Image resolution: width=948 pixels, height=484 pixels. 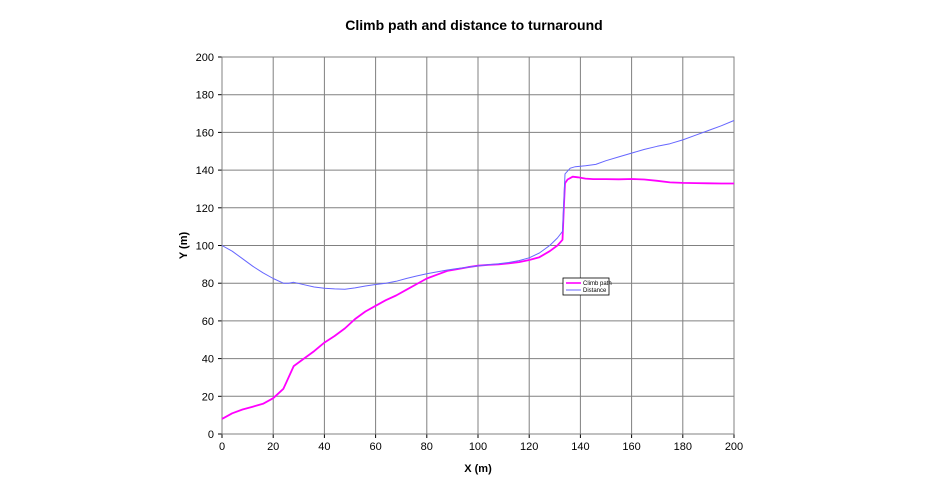 I want to click on x-tick-label: 20, so click(x=273, y=447).